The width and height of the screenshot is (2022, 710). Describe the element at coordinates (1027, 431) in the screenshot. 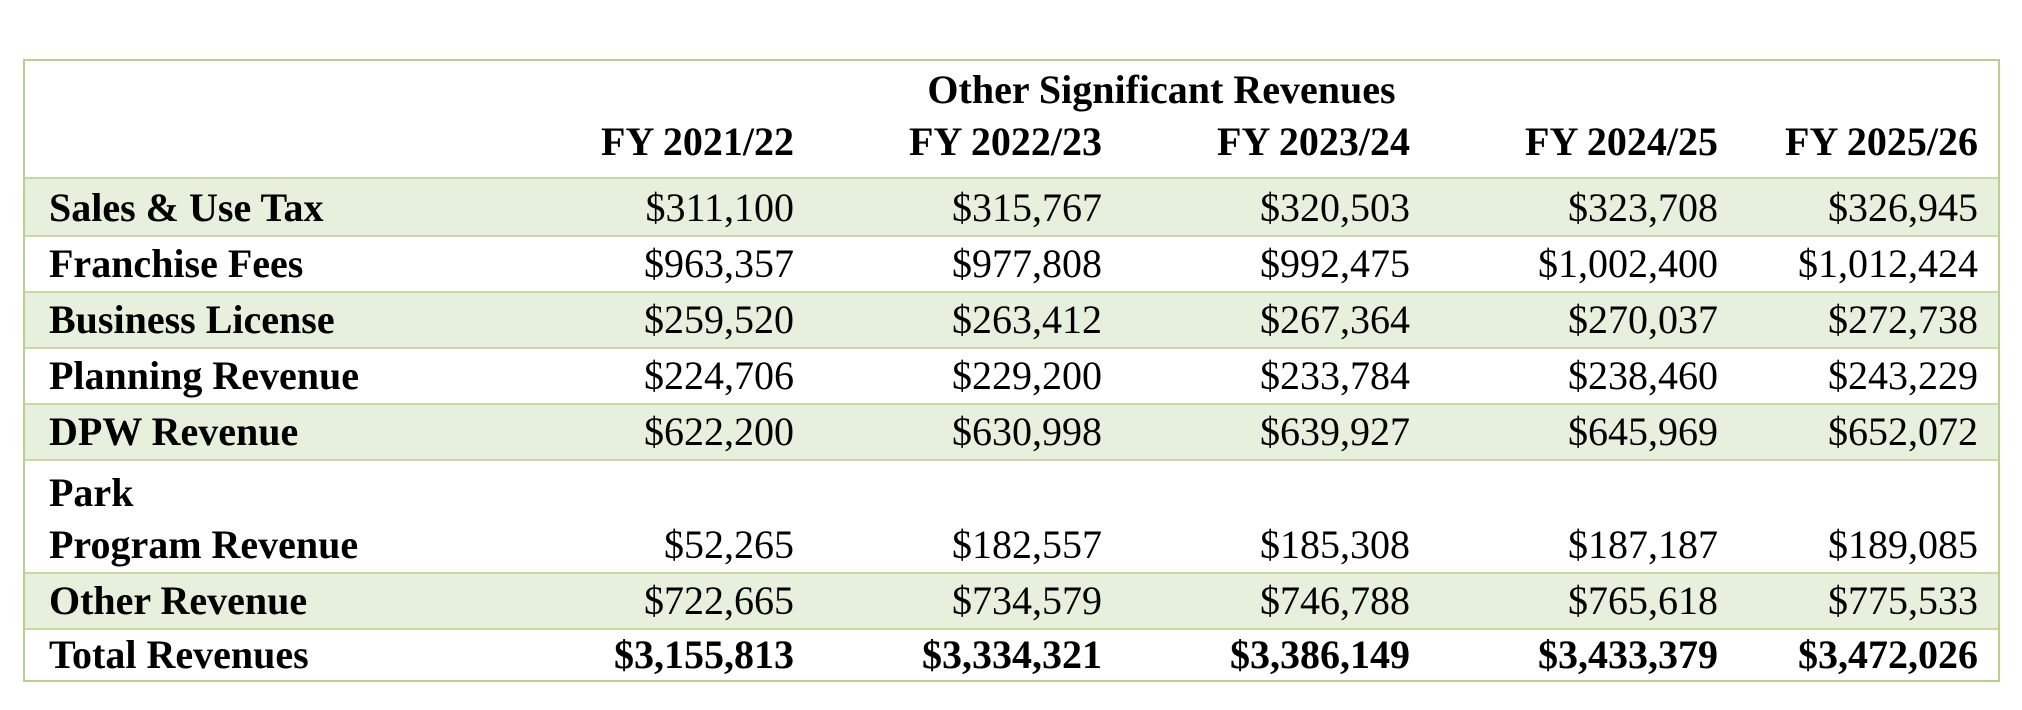

I see `cell-value: $630,998` at that location.